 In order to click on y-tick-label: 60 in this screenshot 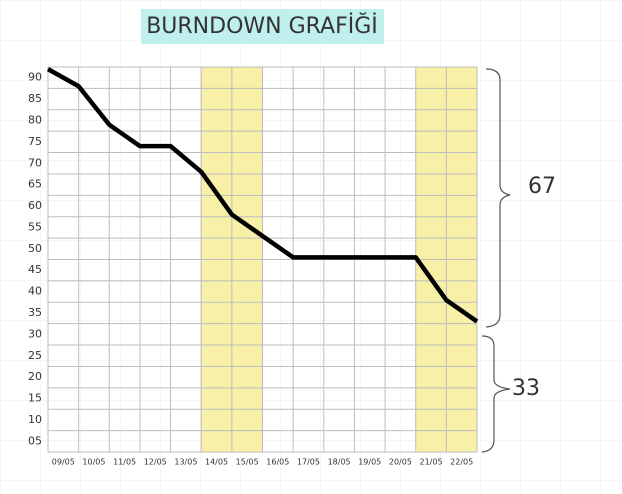, I will do `click(35, 205)`.